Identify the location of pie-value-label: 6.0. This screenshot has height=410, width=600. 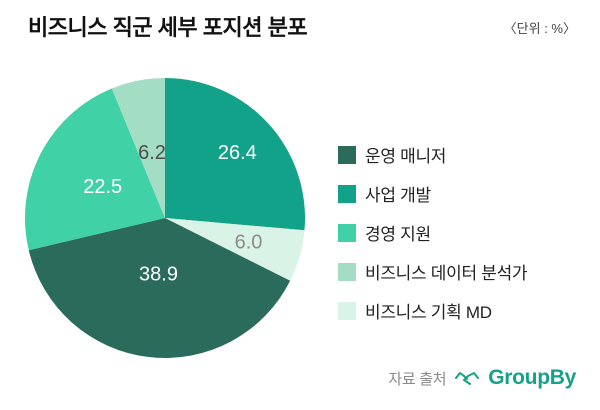
(249, 243).